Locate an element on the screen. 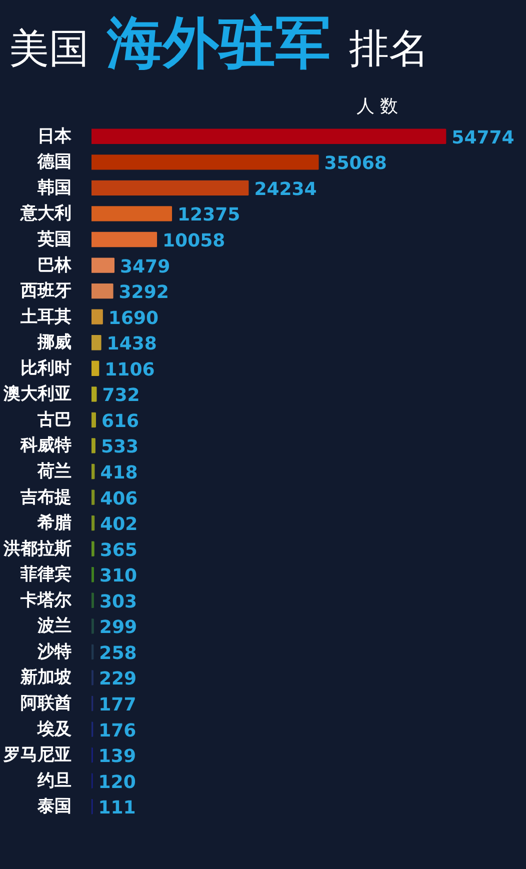 The image size is (526, 869). data-label: 1106 is located at coordinates (129, 369).